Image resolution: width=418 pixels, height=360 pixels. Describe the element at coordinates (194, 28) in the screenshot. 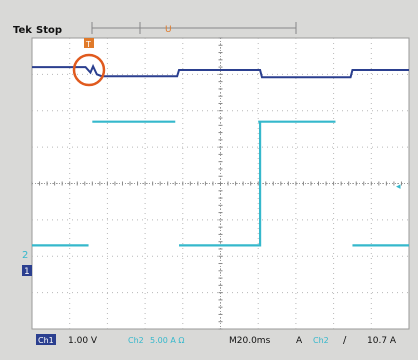

I see `record-position-bar: U` at that location.